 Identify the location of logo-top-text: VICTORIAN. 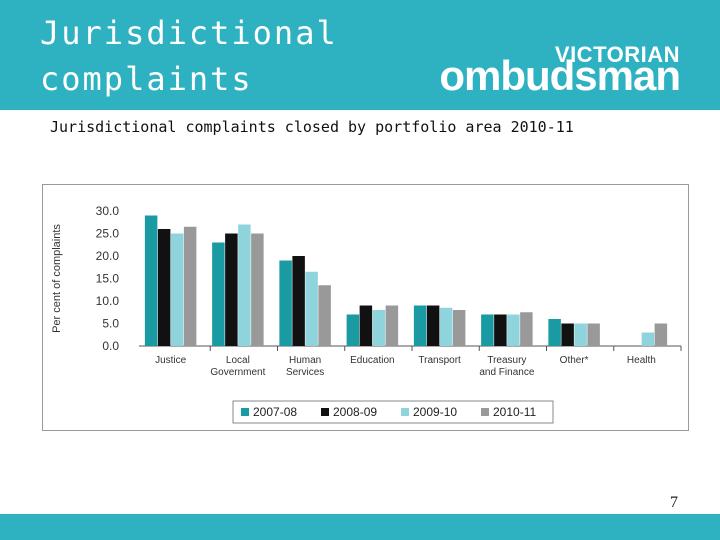
(617, 54).